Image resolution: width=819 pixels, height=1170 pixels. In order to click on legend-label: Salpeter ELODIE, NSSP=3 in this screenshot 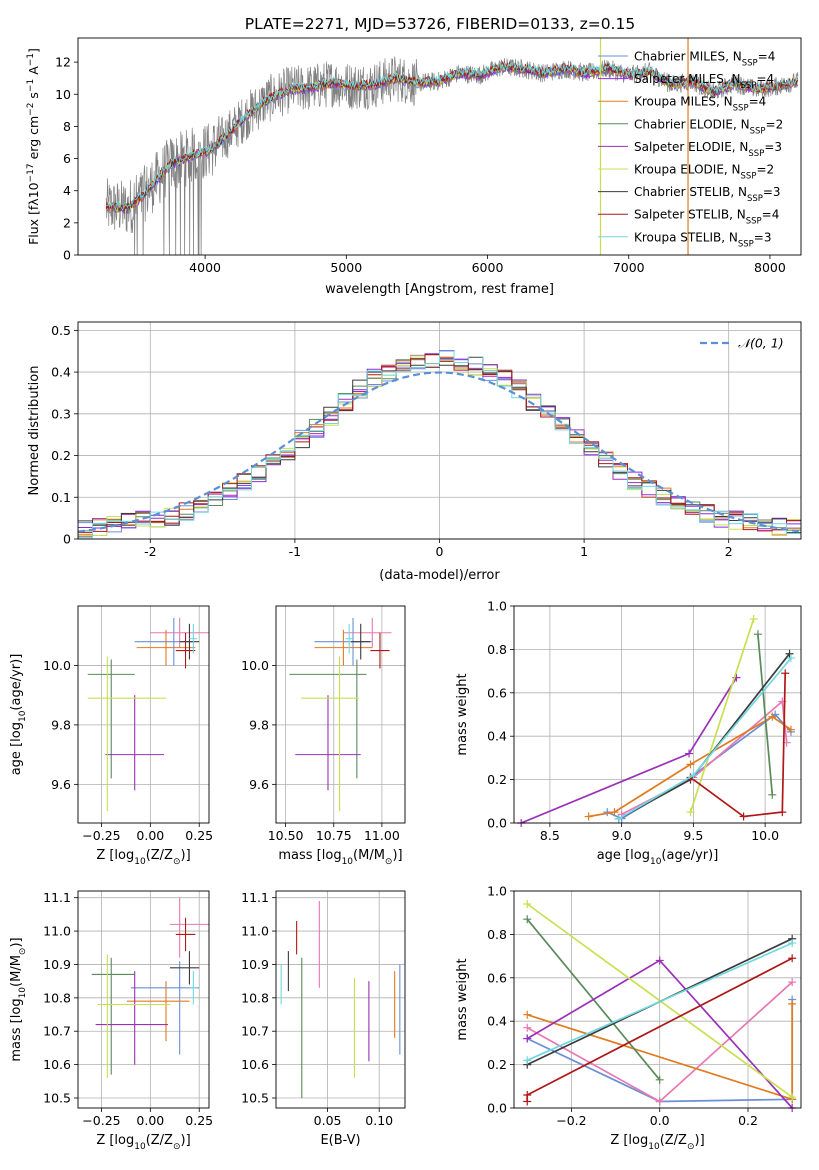, I will do `click(708, 149)`.